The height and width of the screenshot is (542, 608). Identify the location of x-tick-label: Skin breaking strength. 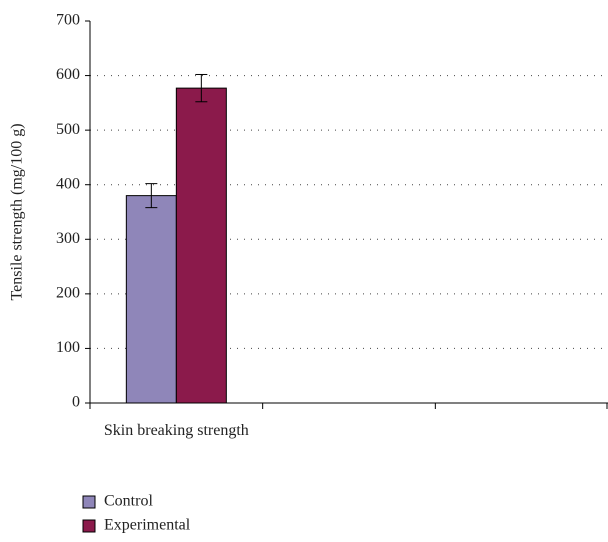
(176, 430).